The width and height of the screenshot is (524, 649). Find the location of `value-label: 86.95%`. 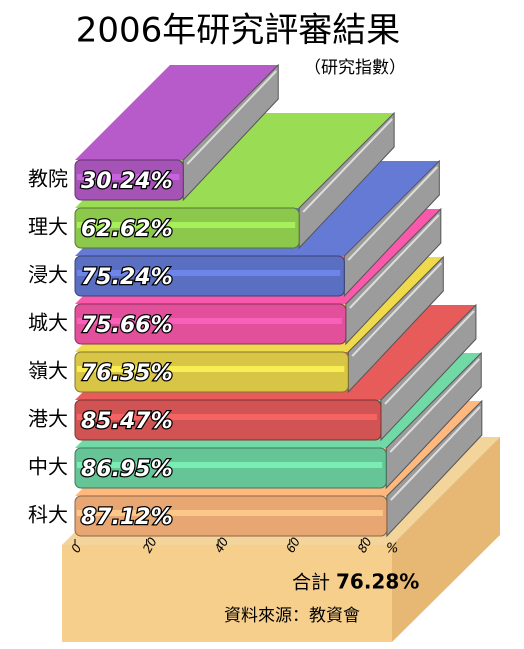

value-label: 86.95% is located at coordinates (127, 469).